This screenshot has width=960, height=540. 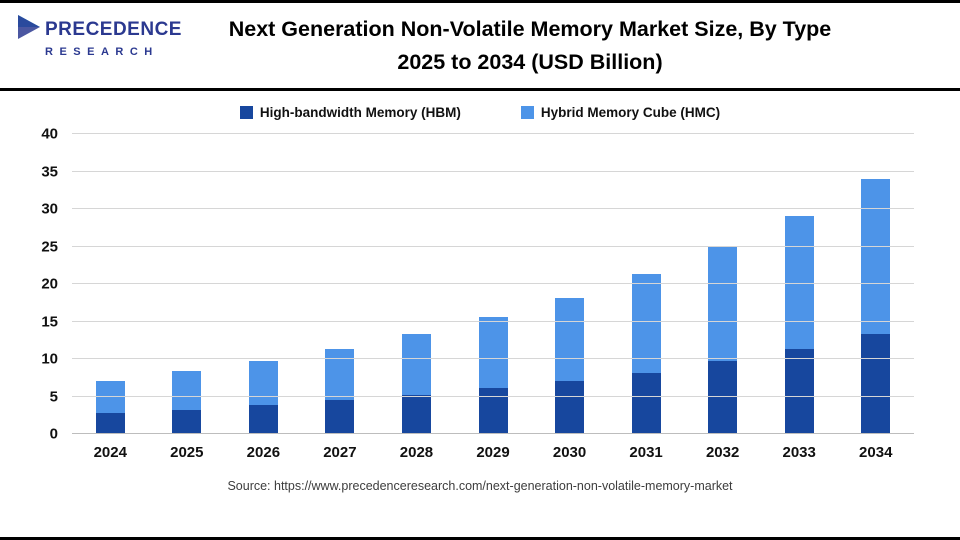 What do you see at coordinates (416, 364) in the screenshot?
I see `bar-segment-series1-2028` at bounding box center [416, 364].